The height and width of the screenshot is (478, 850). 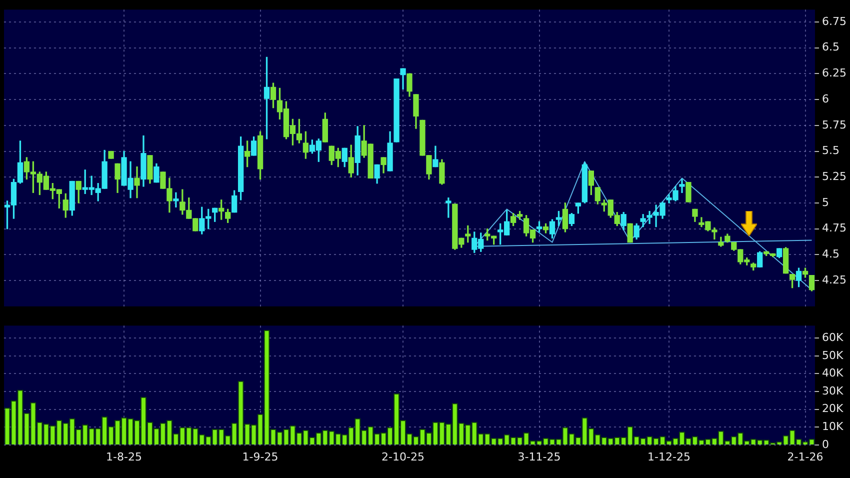 I want to click on x-tick-label: 1-12-25, so click(x=669, y=457).